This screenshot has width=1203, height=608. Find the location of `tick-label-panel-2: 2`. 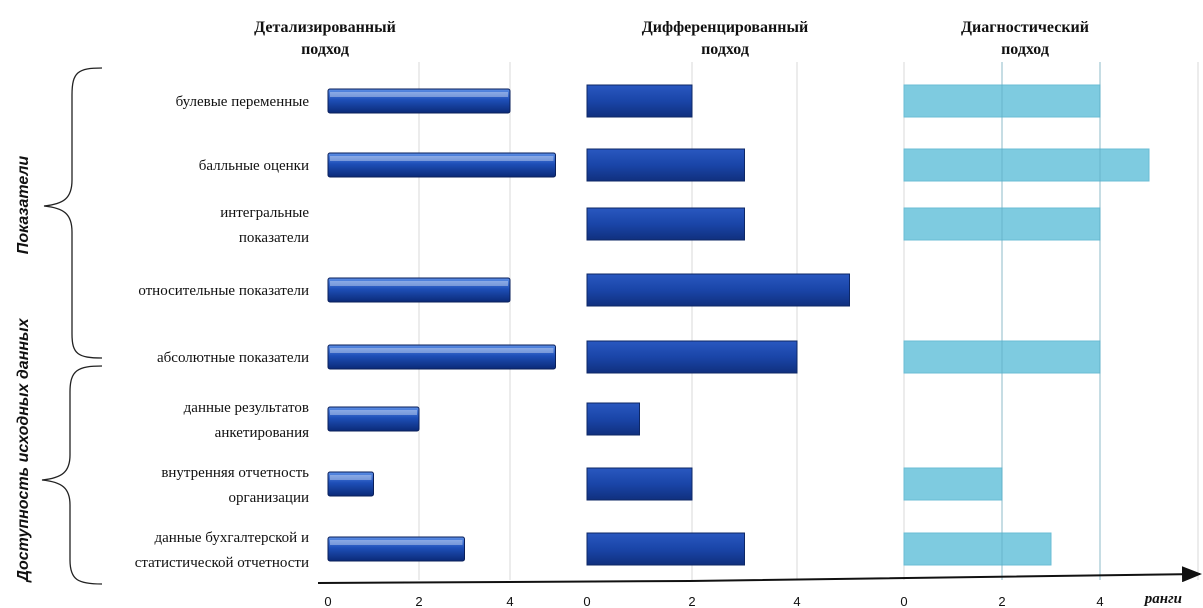

tick-label-panel-2: 2 is located at coordinates (691, 601).